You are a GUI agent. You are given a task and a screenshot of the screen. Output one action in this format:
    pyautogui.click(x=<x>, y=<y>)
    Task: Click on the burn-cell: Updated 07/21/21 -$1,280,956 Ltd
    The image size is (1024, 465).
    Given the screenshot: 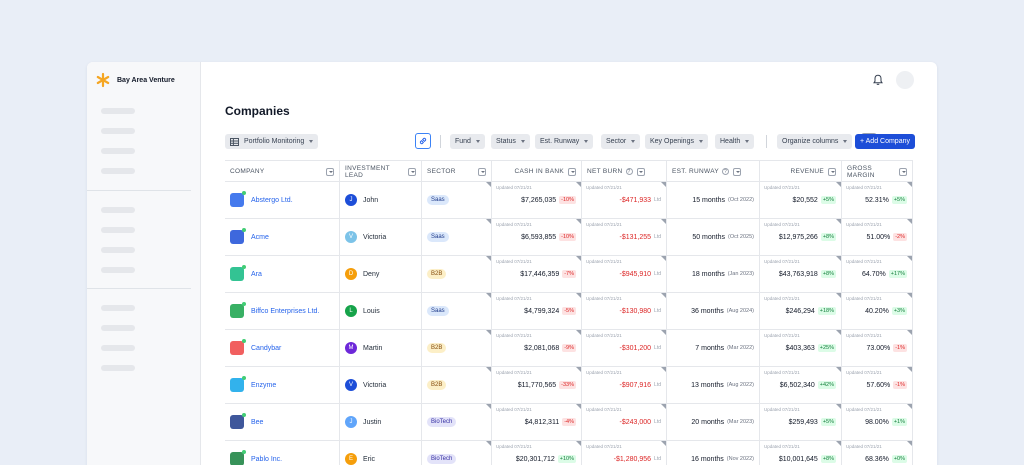 What is the action you would take?
    pyautogui.click(x=624, y=453)
    